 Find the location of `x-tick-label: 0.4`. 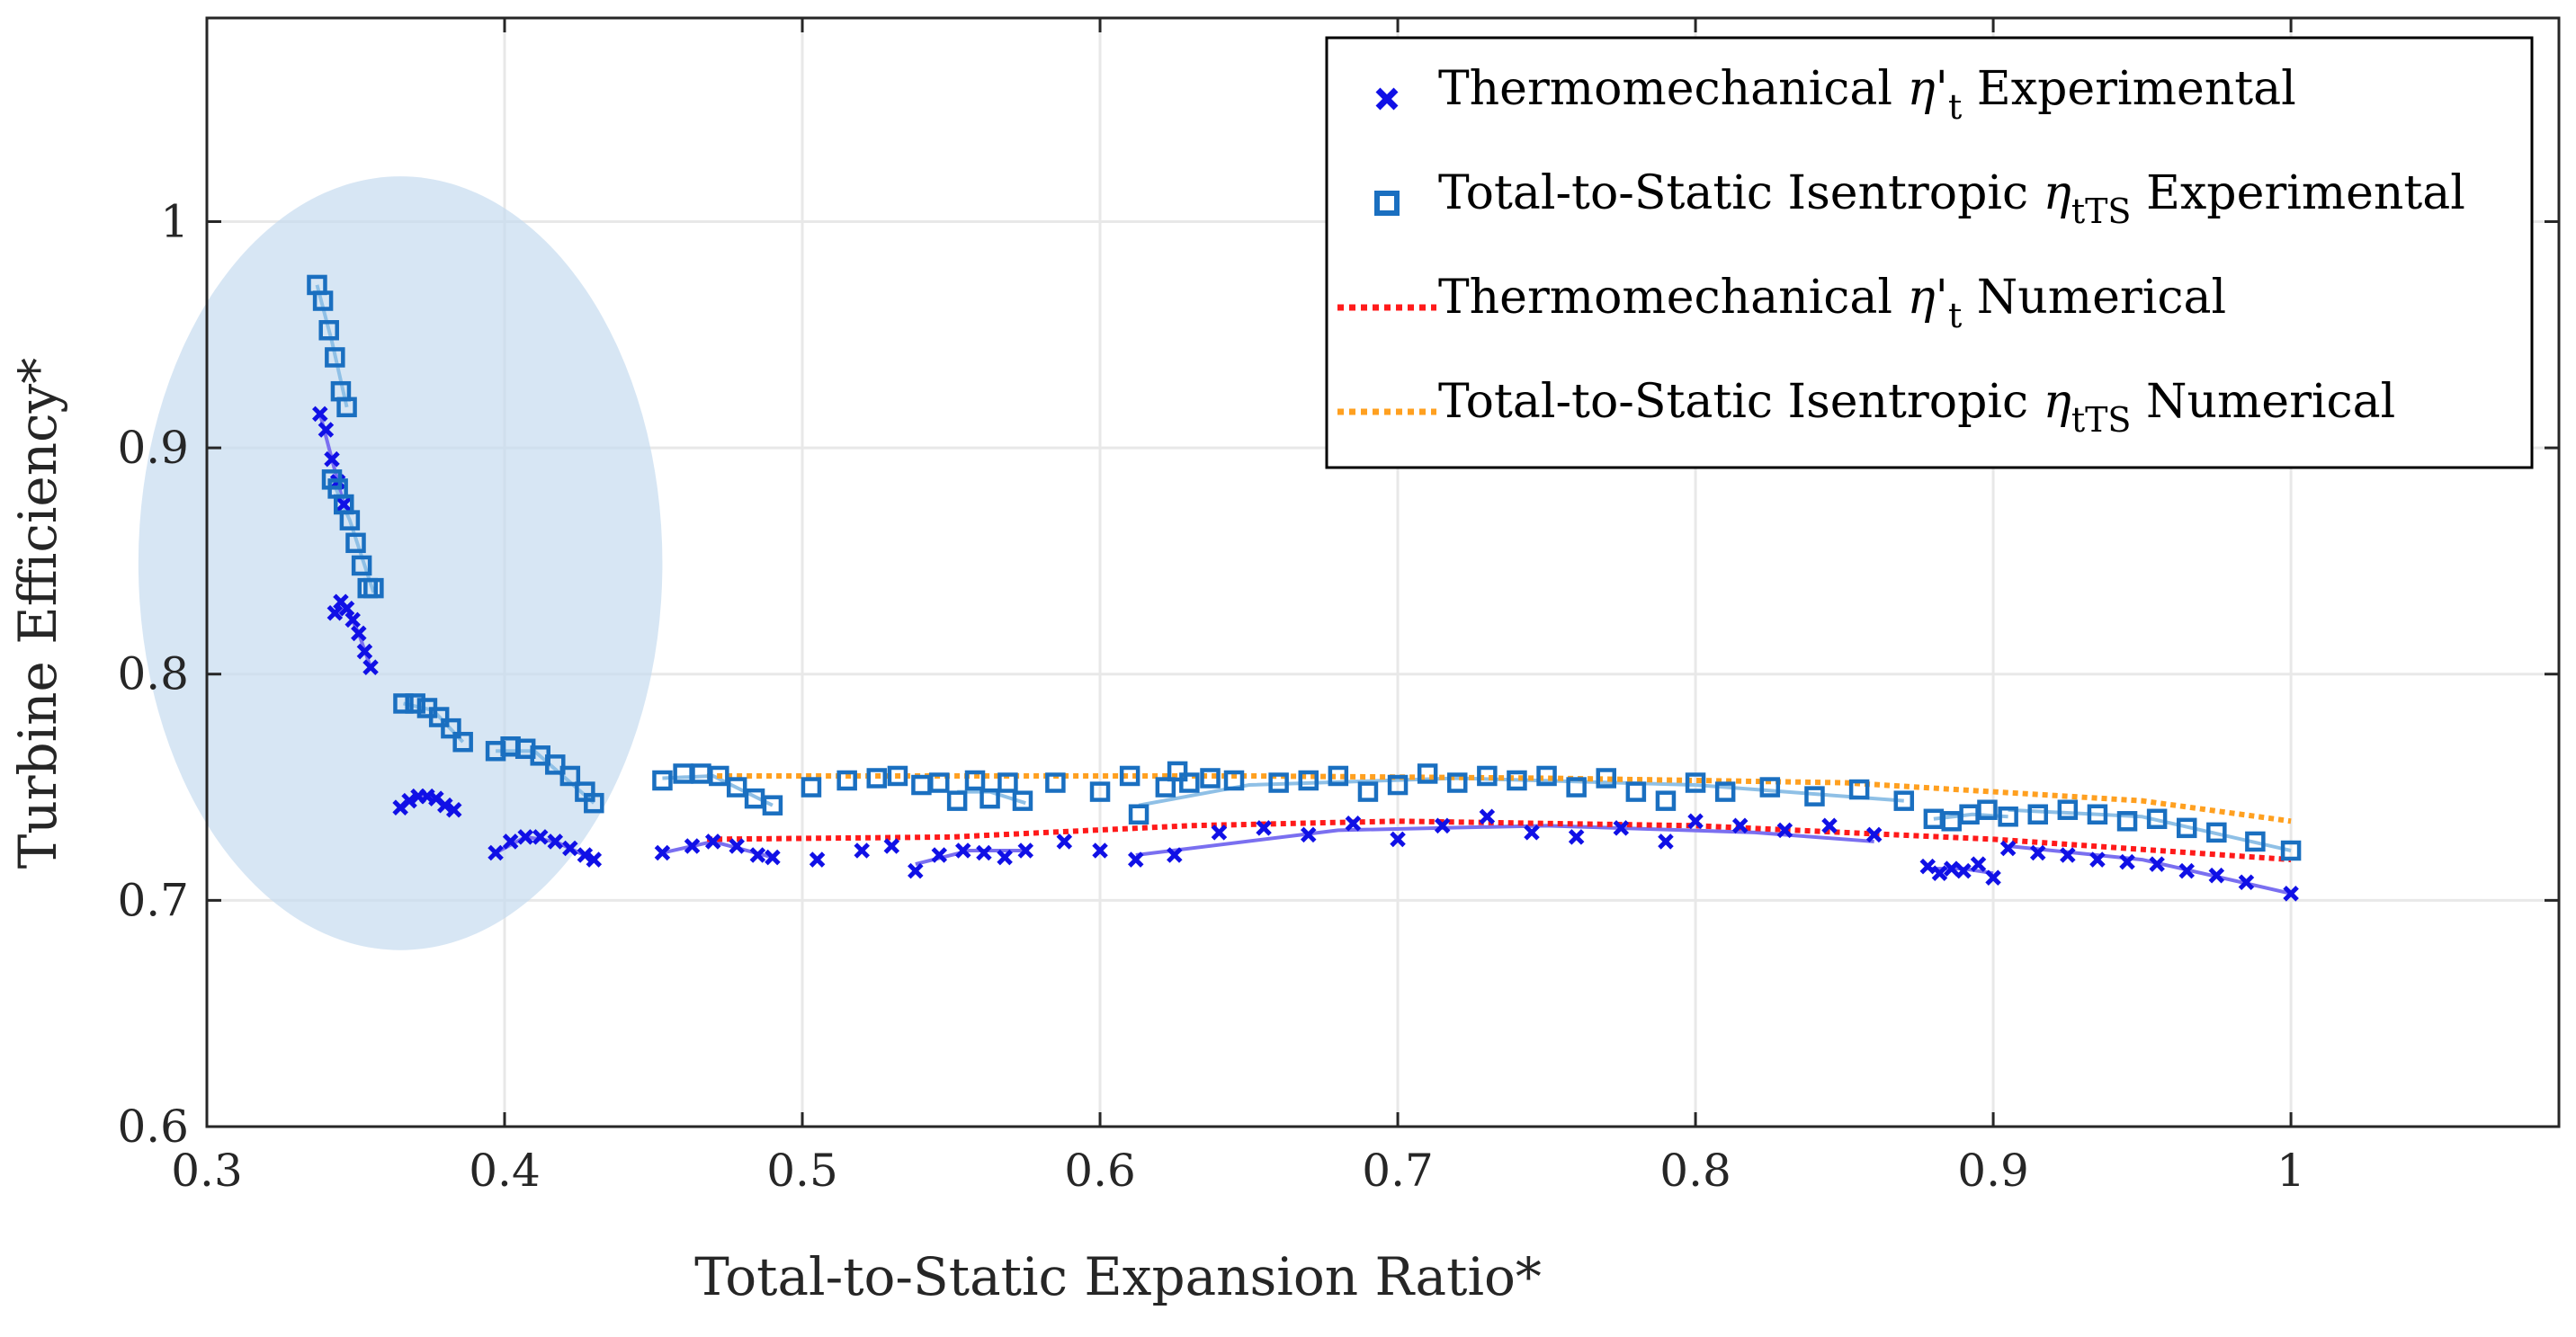

x-tick-label: 0.4 is located at coordinates (505, 1171).